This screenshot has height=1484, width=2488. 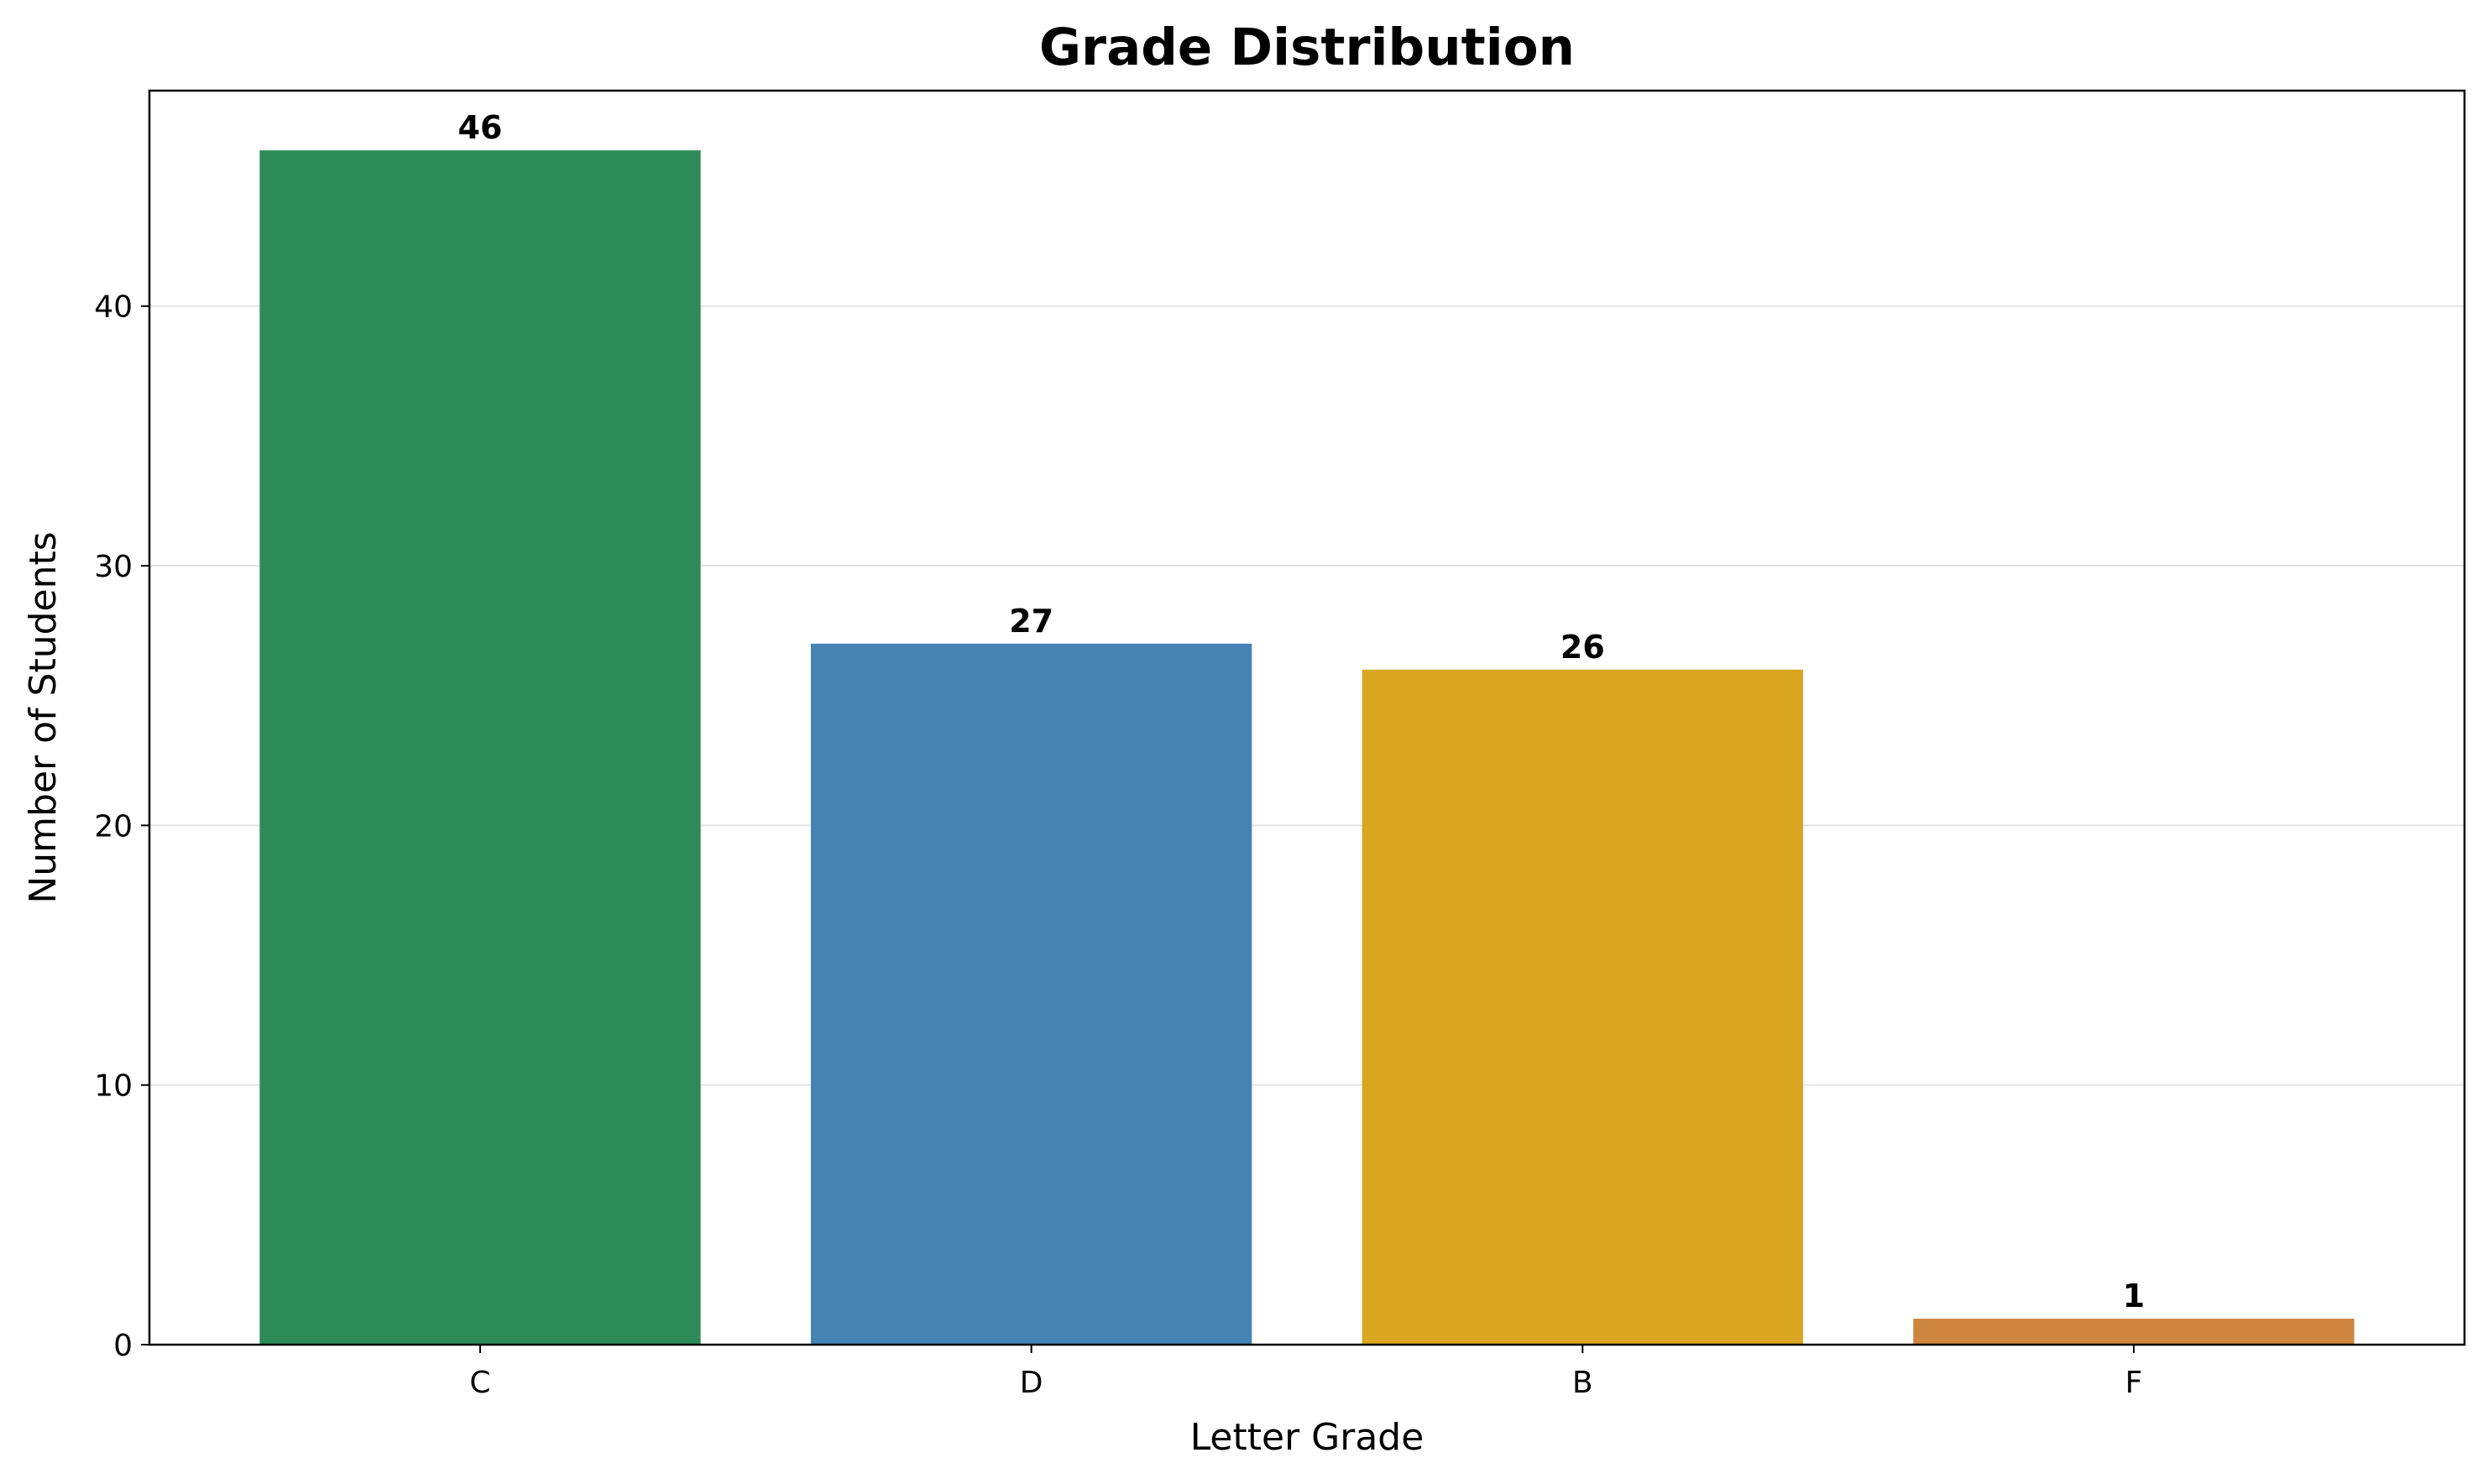 What do you see at coordinates (113, 567) in the screenshot?
I see `y-tick-label-30: 30` at bounding box center [113, 567].